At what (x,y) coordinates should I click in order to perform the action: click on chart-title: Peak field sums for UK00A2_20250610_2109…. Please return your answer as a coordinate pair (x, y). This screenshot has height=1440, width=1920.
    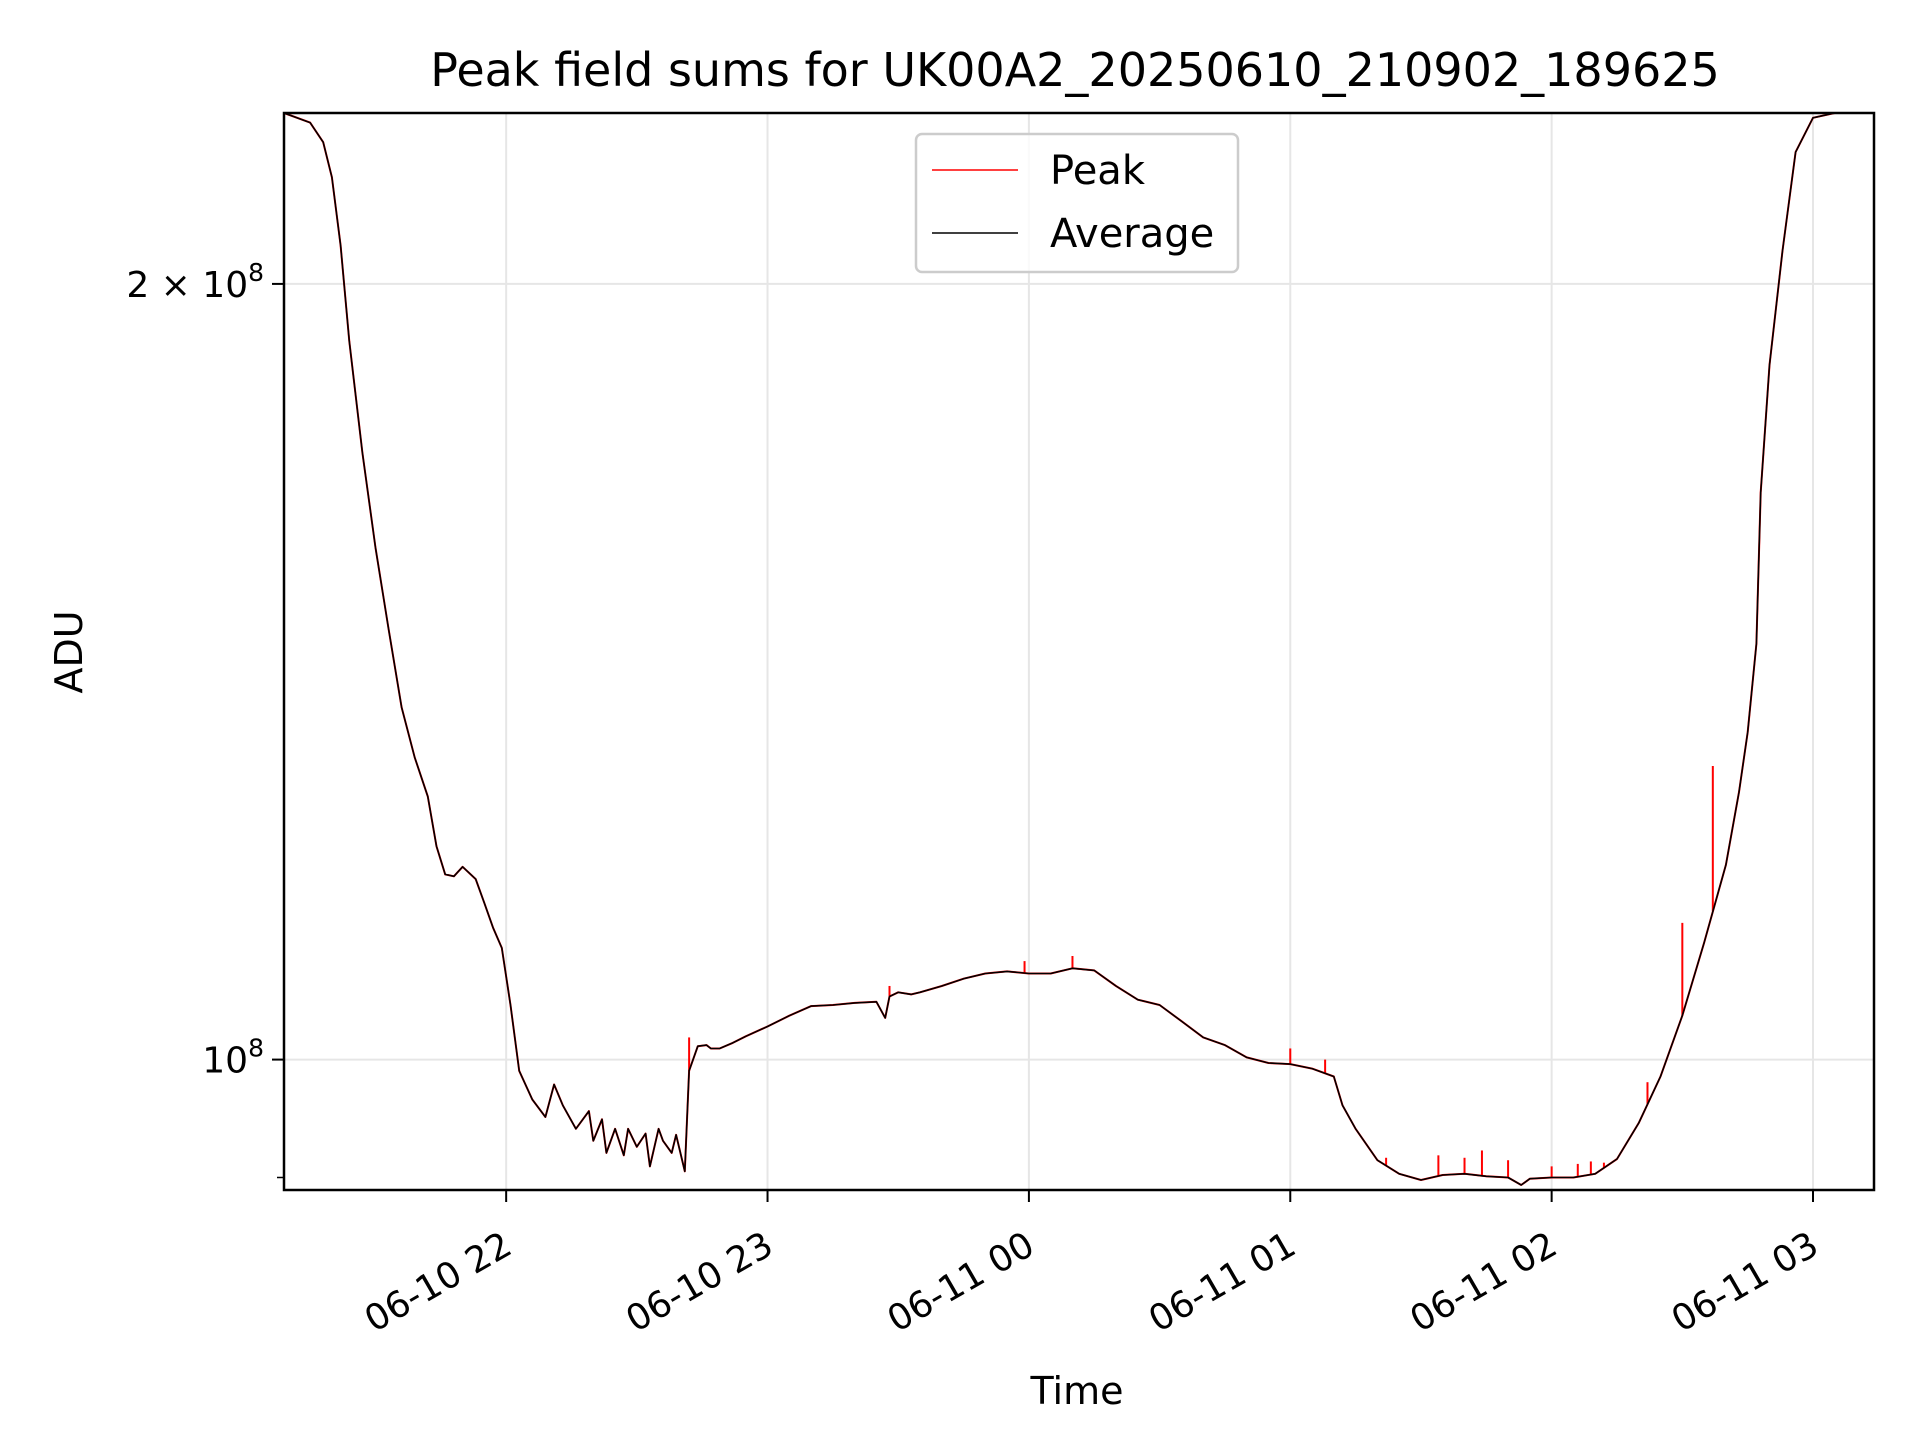
    Looking at the image, I should click on (1075, 70).